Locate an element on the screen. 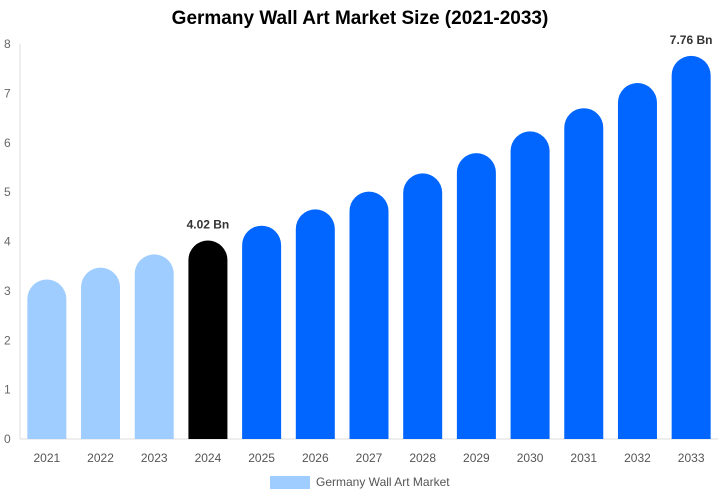 The width and height of the screenshot is (720, 500). y-tick-label: 6 is located at coordinates (7, 143).